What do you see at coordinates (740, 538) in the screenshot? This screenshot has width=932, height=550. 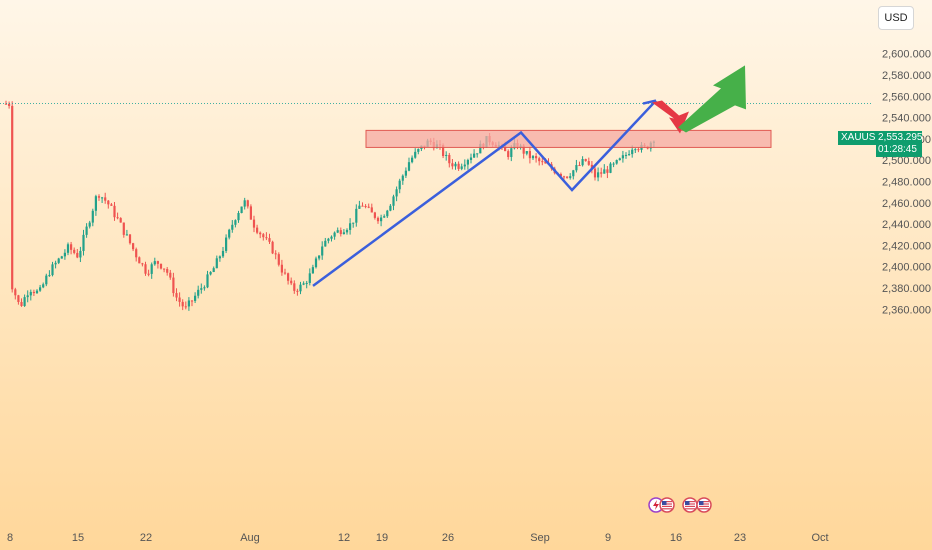 I see `date-tick-label: 23` at bounding box center [740, 538].